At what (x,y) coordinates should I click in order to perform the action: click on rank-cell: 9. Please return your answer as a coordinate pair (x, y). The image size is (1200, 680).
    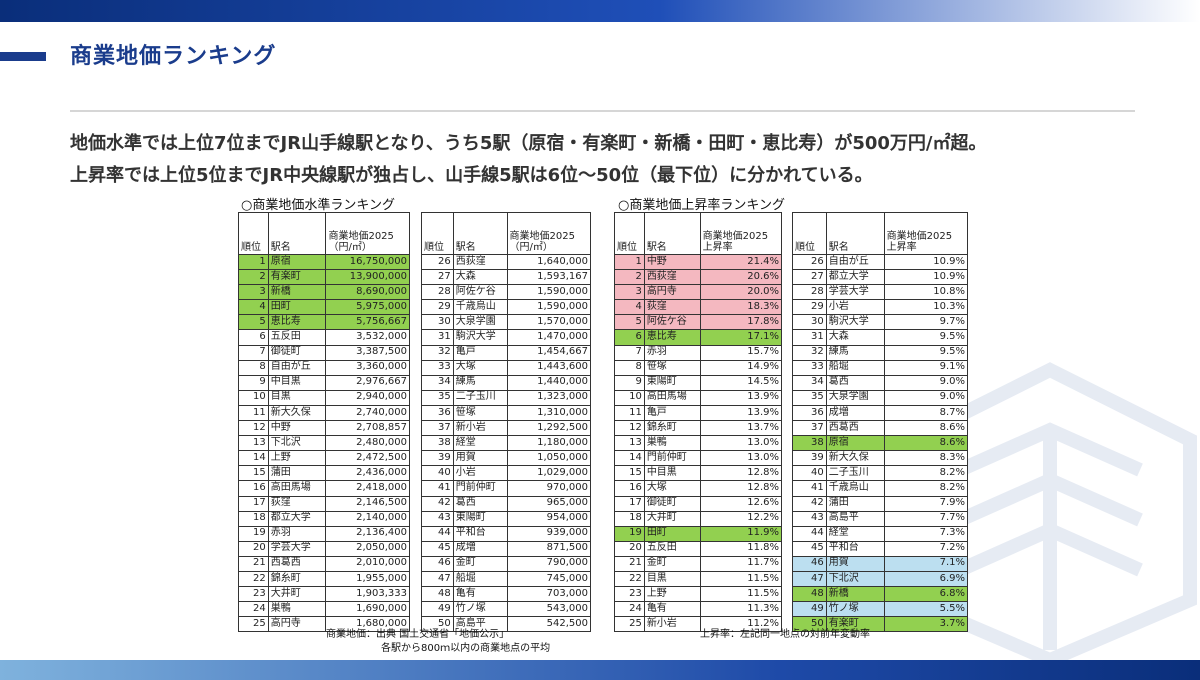
    Looking at the image, I should click on (629, 382).